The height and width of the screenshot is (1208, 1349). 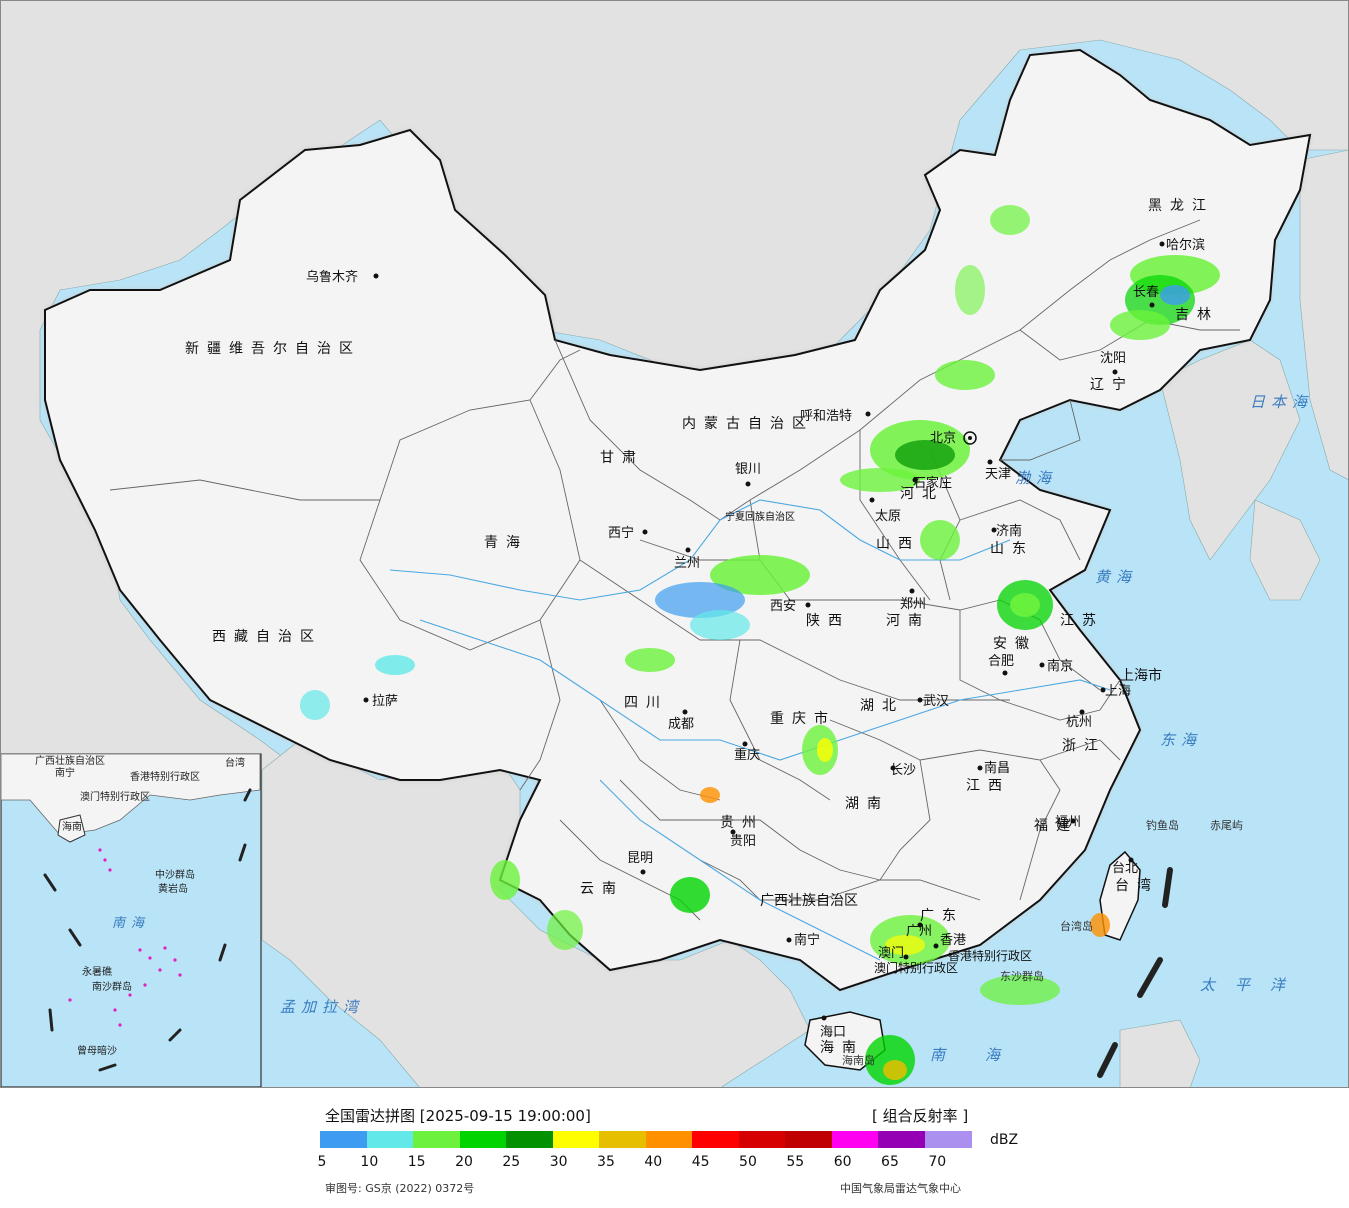 I want to click on city-label-hefei: 合肥, so click(x=1001, y=661).